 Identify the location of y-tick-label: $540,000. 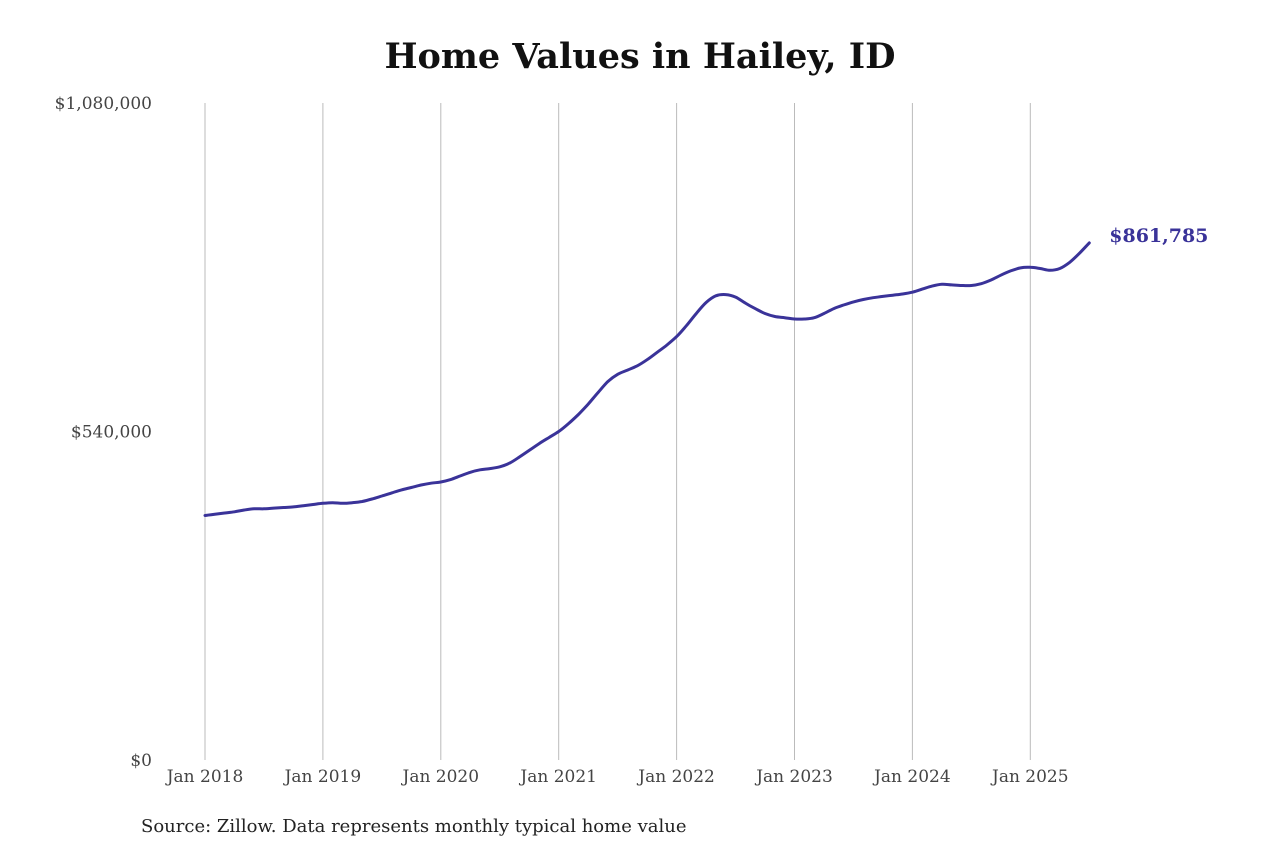
(111, 433).